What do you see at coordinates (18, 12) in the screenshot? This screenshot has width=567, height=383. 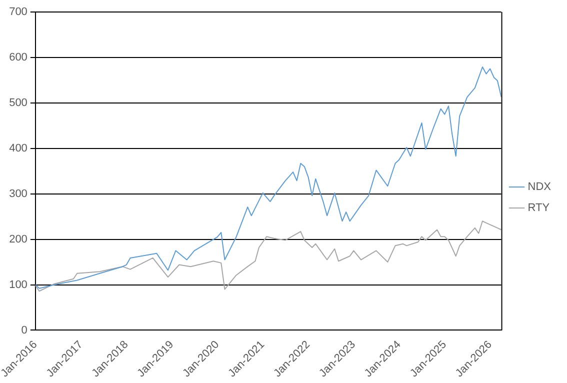 I see `y-tick-label: 700` at bounding box center [18, 12].